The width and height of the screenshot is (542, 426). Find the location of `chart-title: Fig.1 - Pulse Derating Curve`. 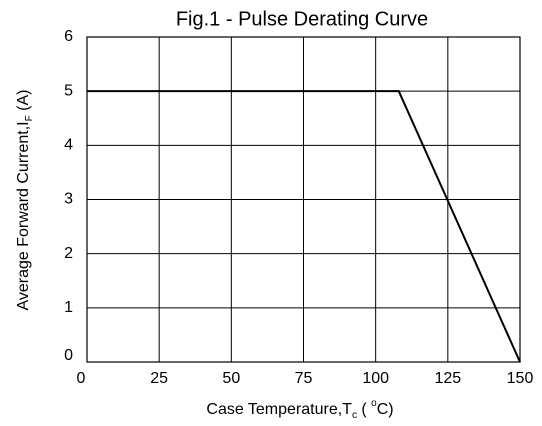

chart-title: Fig.1 - Pulse Derating Curve is located at coordinates (302, 19).